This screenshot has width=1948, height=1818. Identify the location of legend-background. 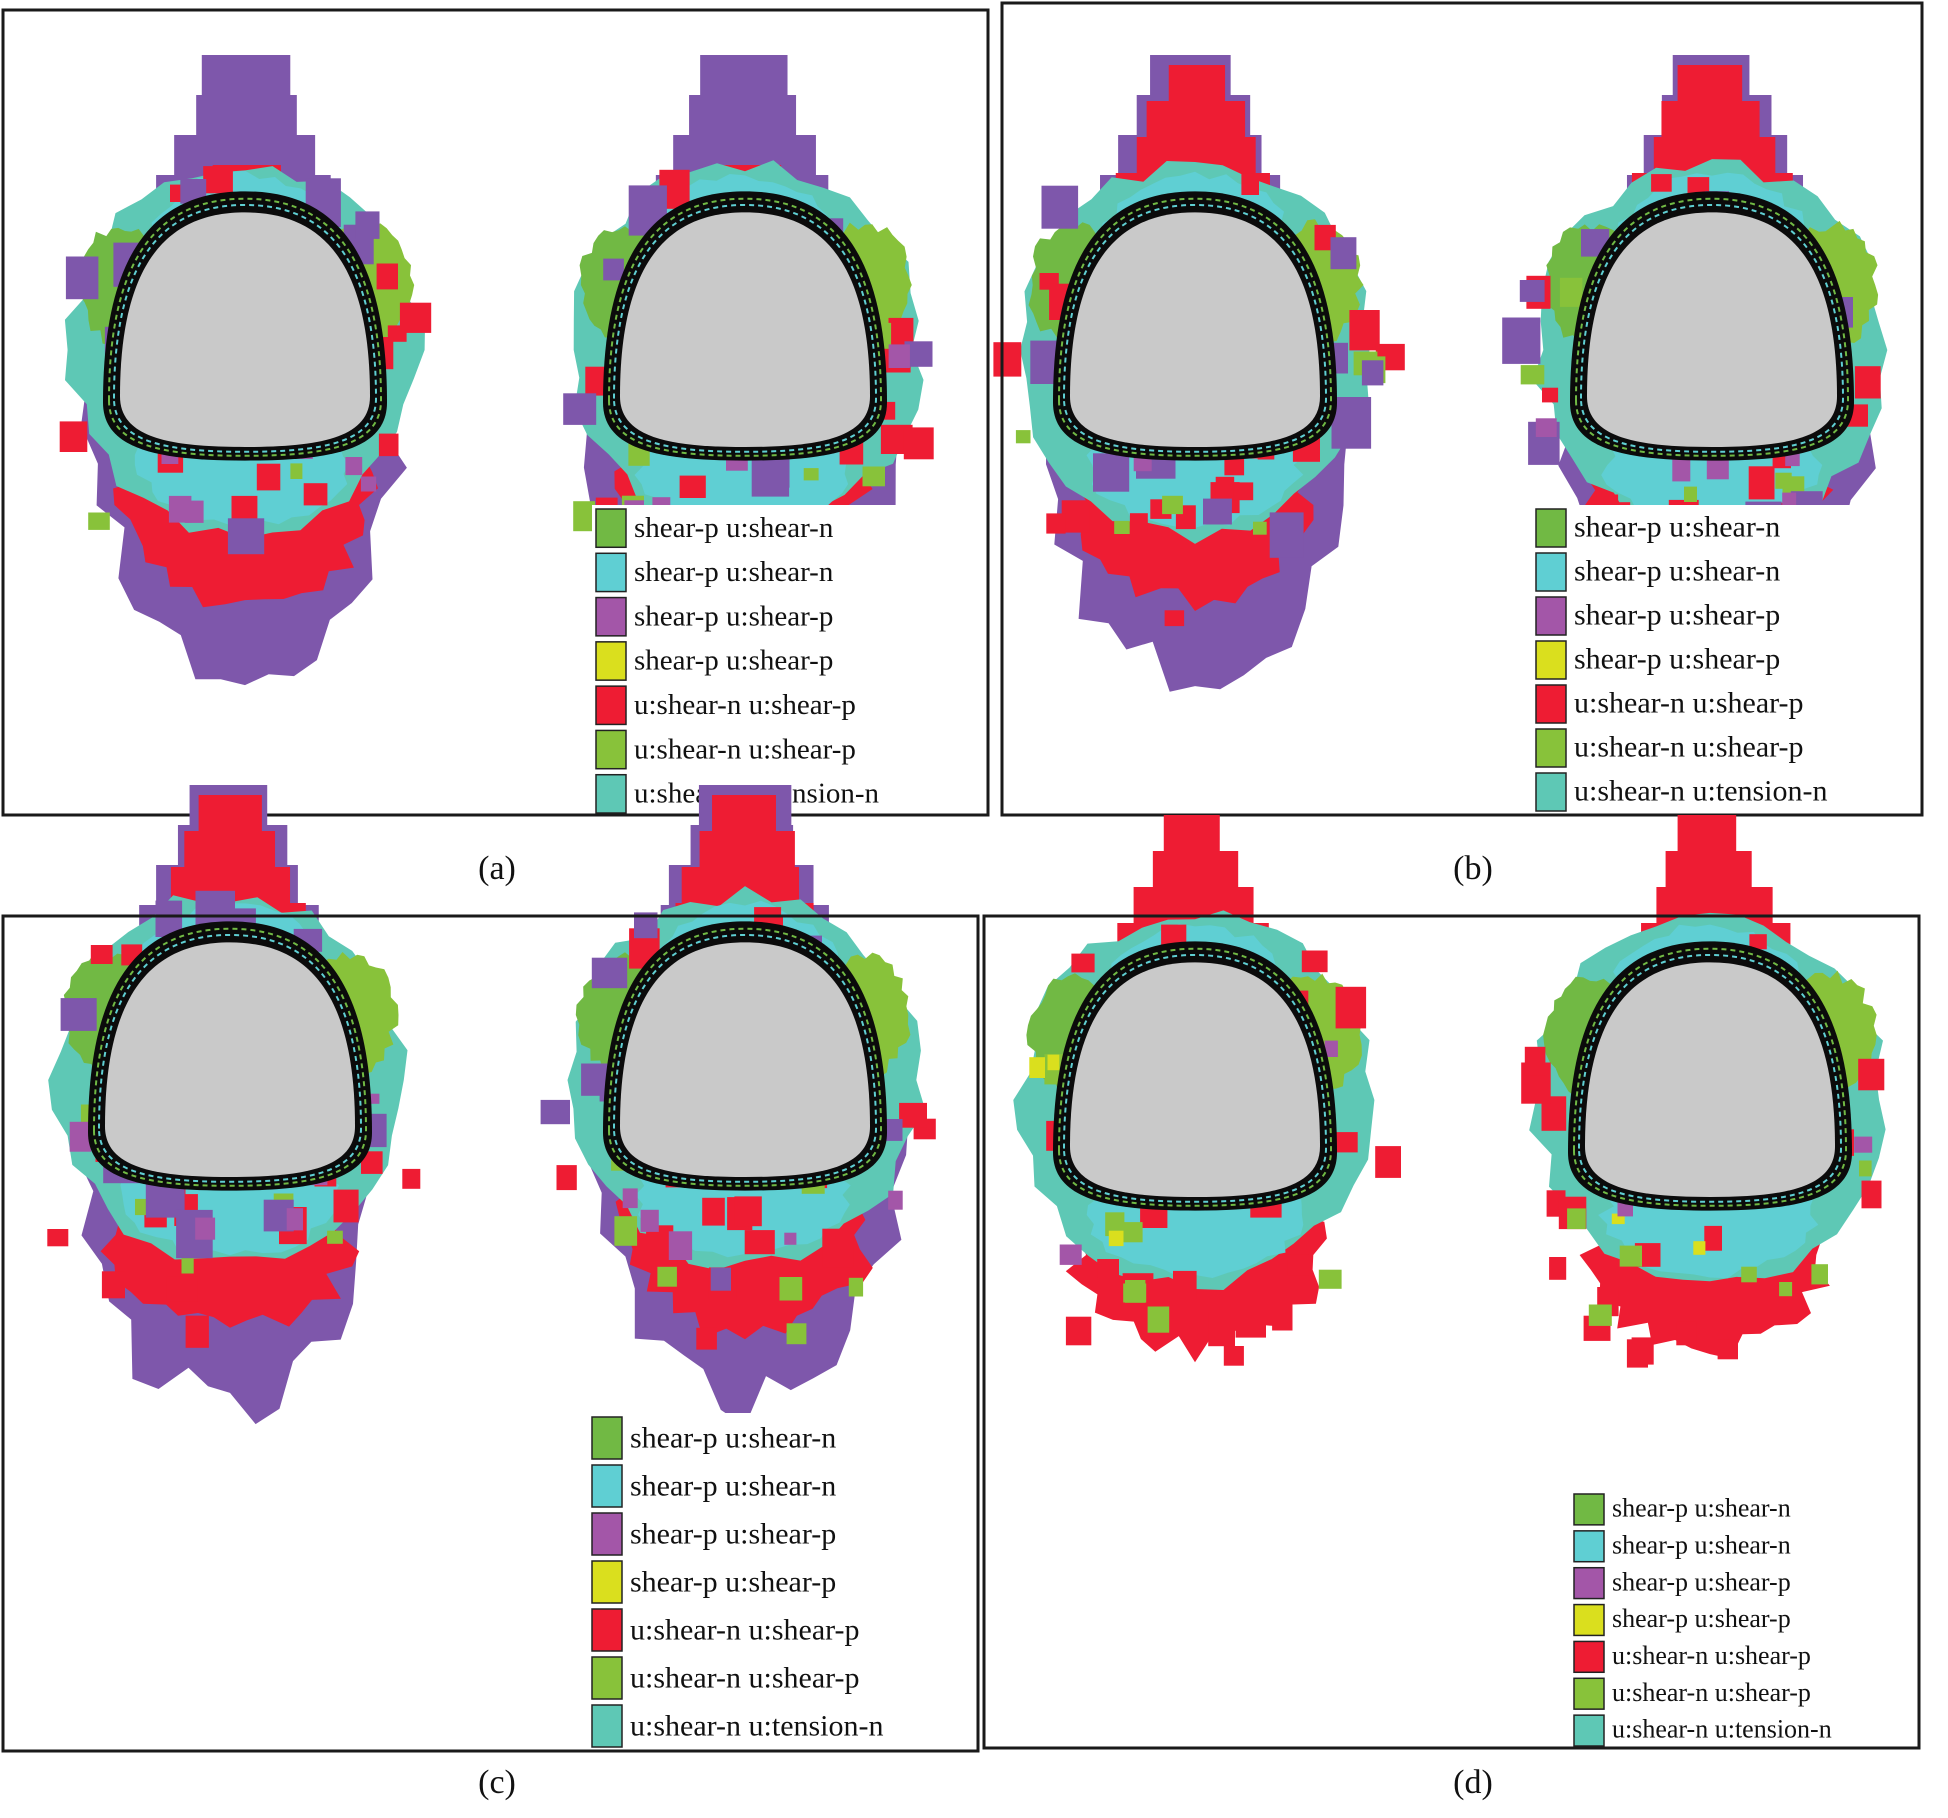
(786, 660).